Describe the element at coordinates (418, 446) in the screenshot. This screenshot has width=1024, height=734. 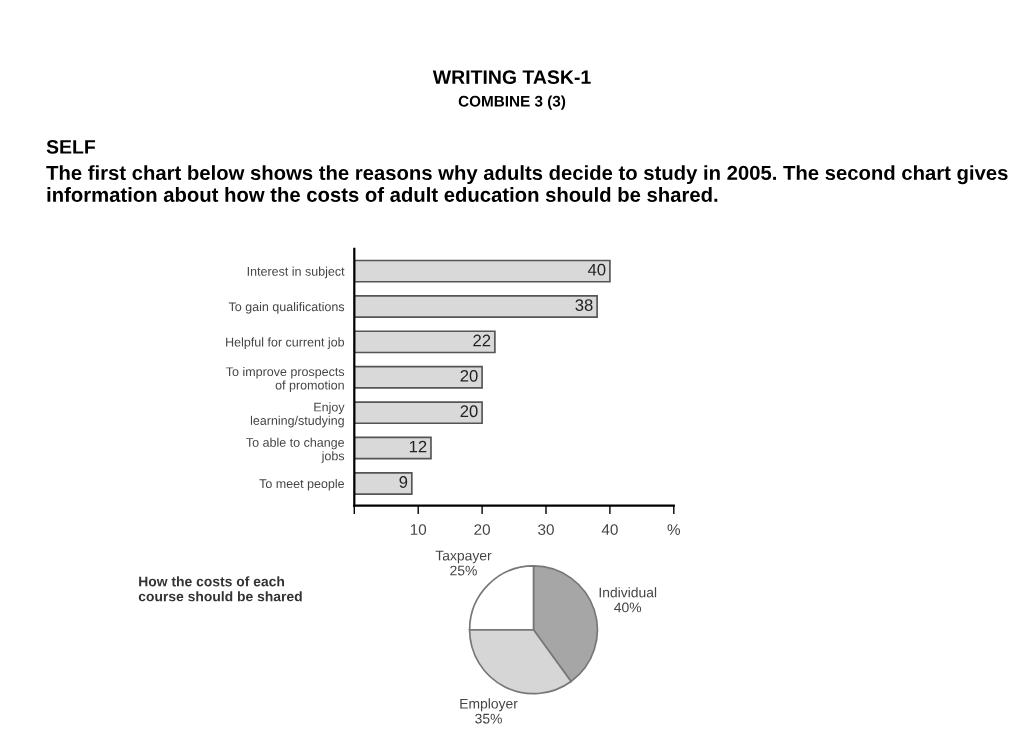
I see `data-label: 12` at that location.